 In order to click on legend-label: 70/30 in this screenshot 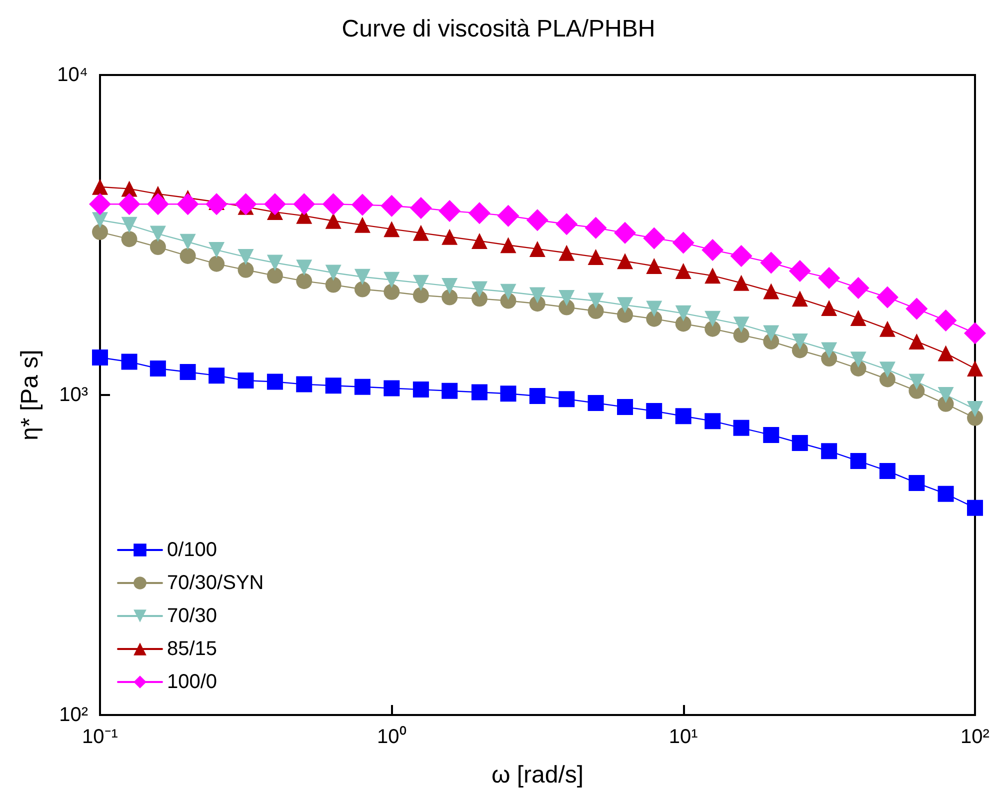, I will do `click(192, 616)`.